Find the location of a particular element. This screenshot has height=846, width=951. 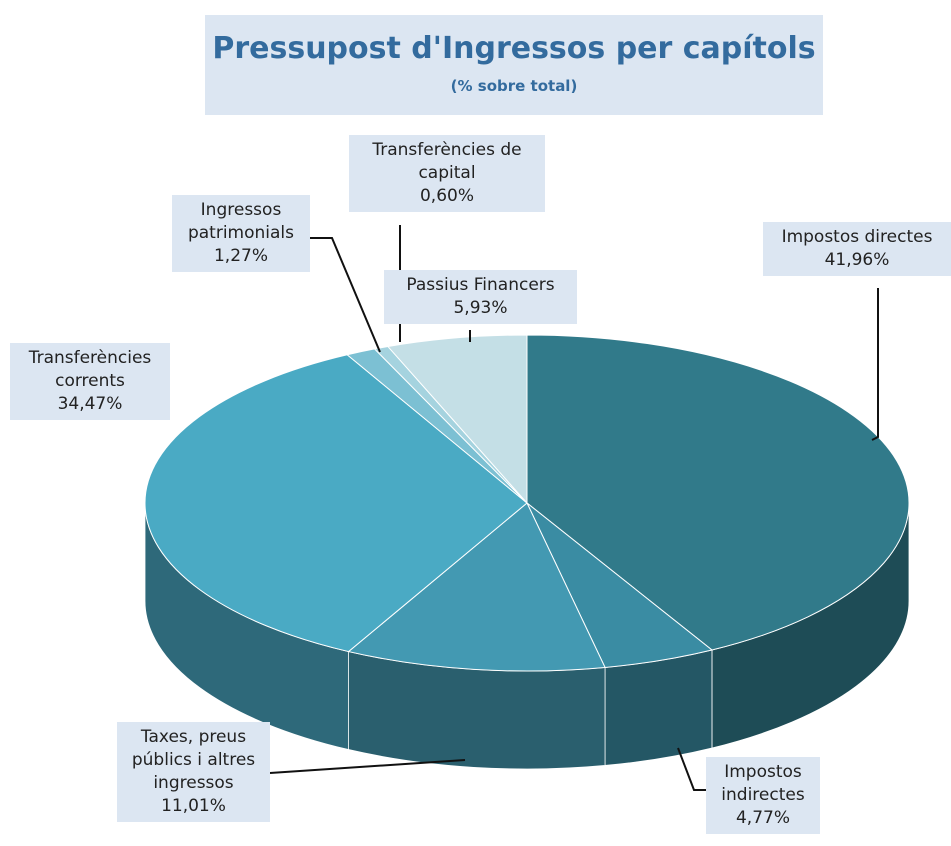

label-name: Passius Financers is located at coordinates (480, 285).